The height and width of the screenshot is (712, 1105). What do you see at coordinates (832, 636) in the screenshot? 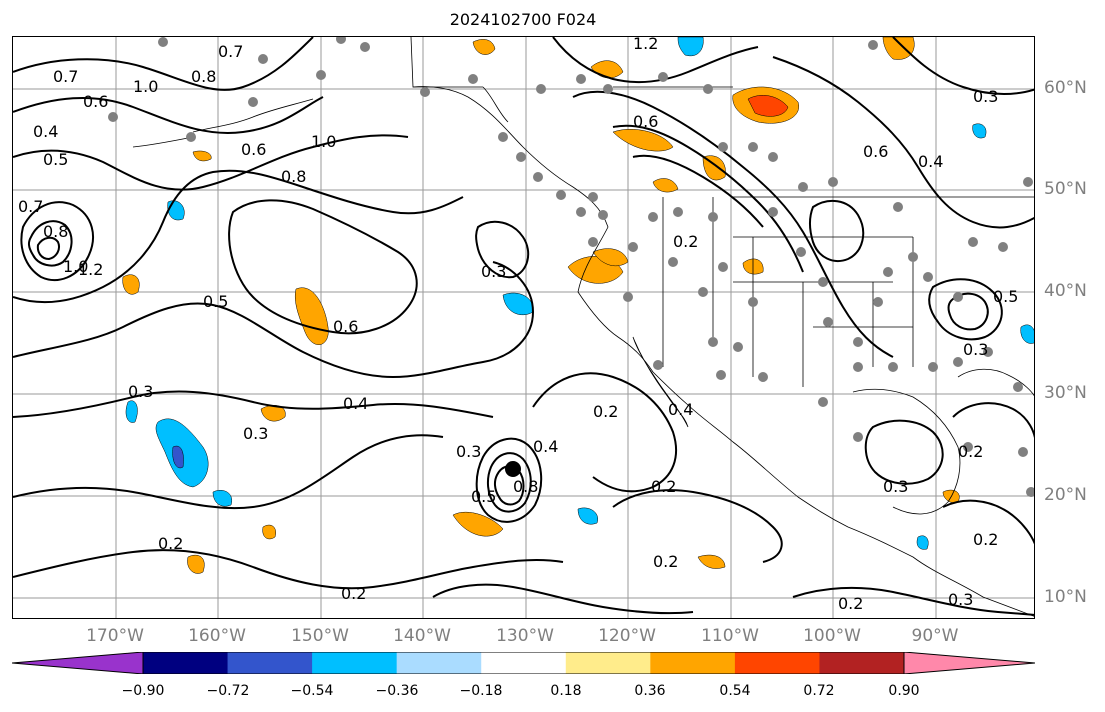
I see `lon-label: 100°W` at bounding box center [832, 636].